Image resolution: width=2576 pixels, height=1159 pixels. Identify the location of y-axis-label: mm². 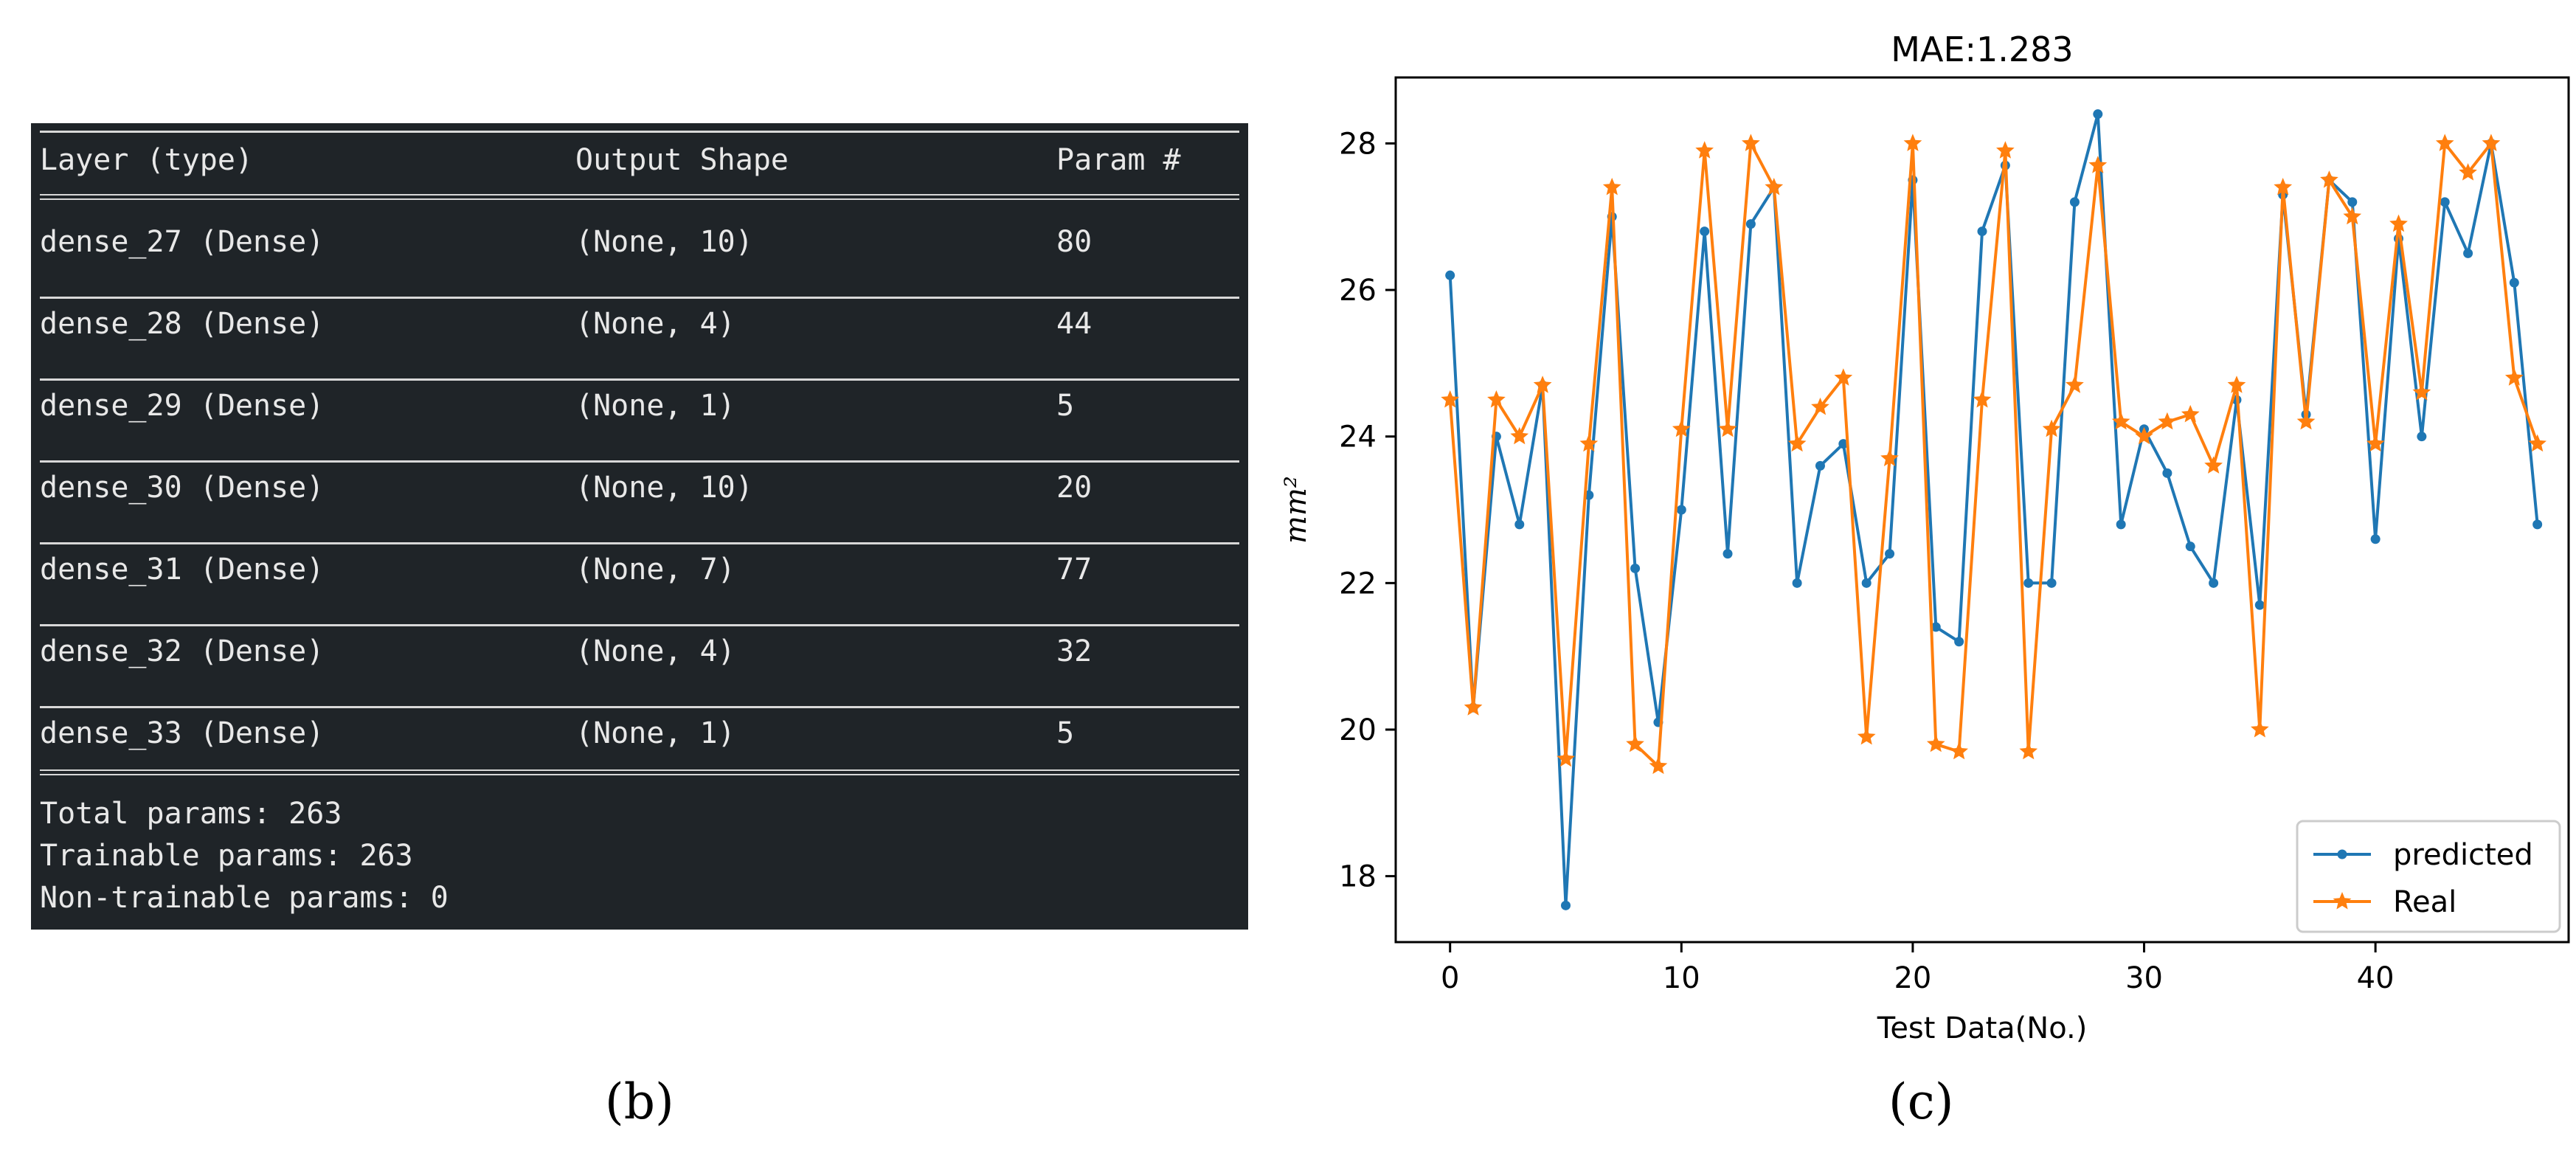
(1296, 510).